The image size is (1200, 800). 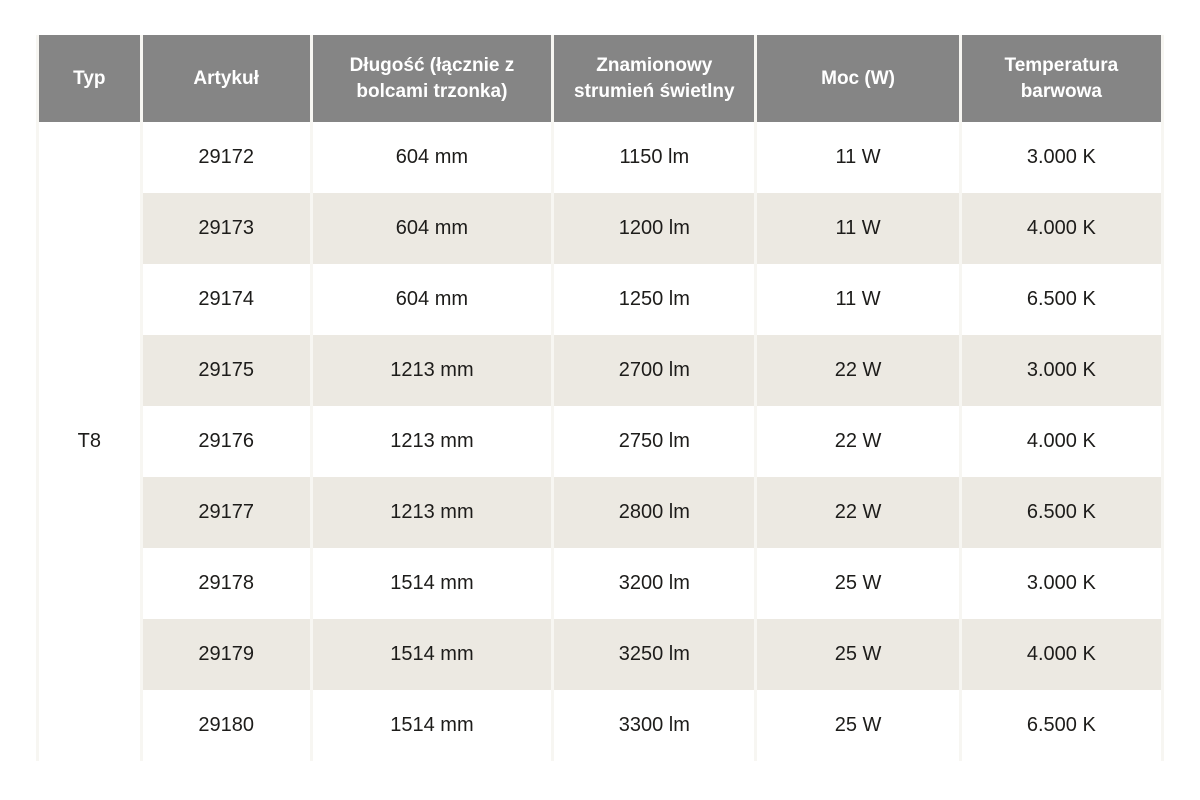 I want to click on table-row: 29175 1213 mm 2700 lm 22 W 3.000 K, so click(x=600, y=370).